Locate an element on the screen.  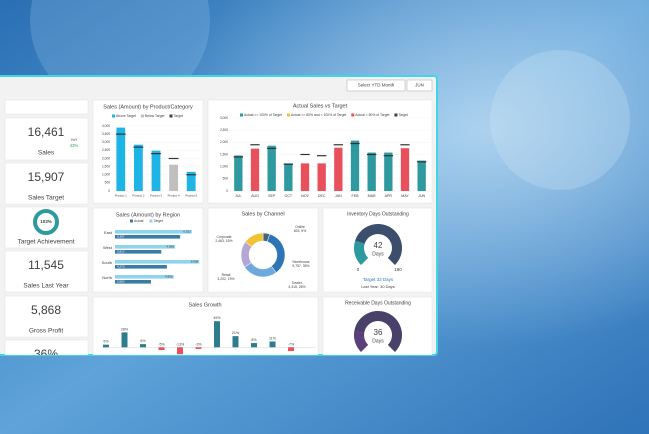
data-label: 11% is located at coordinates (273, 338).